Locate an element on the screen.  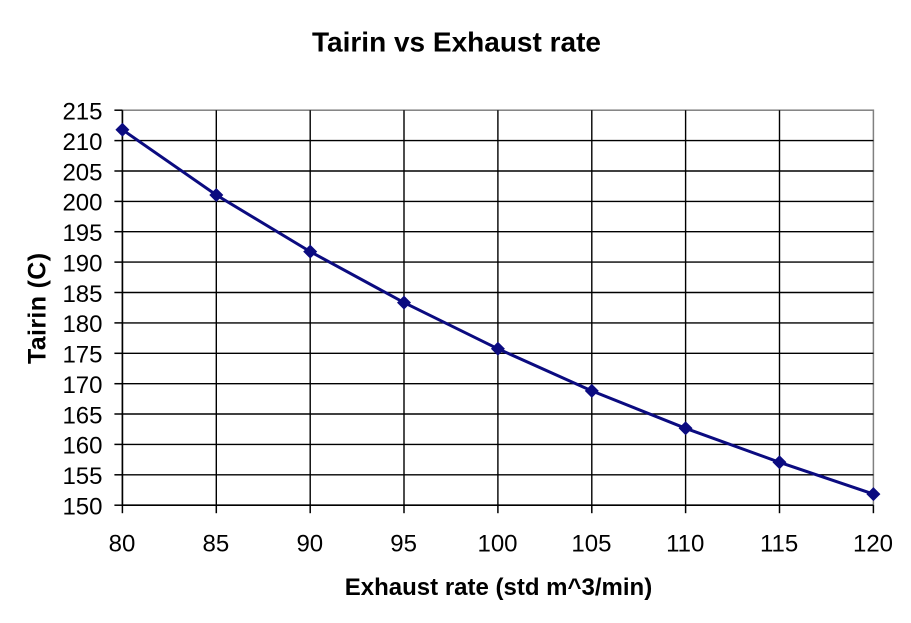
svg-text: 110 is located at coordinates (685, 543).